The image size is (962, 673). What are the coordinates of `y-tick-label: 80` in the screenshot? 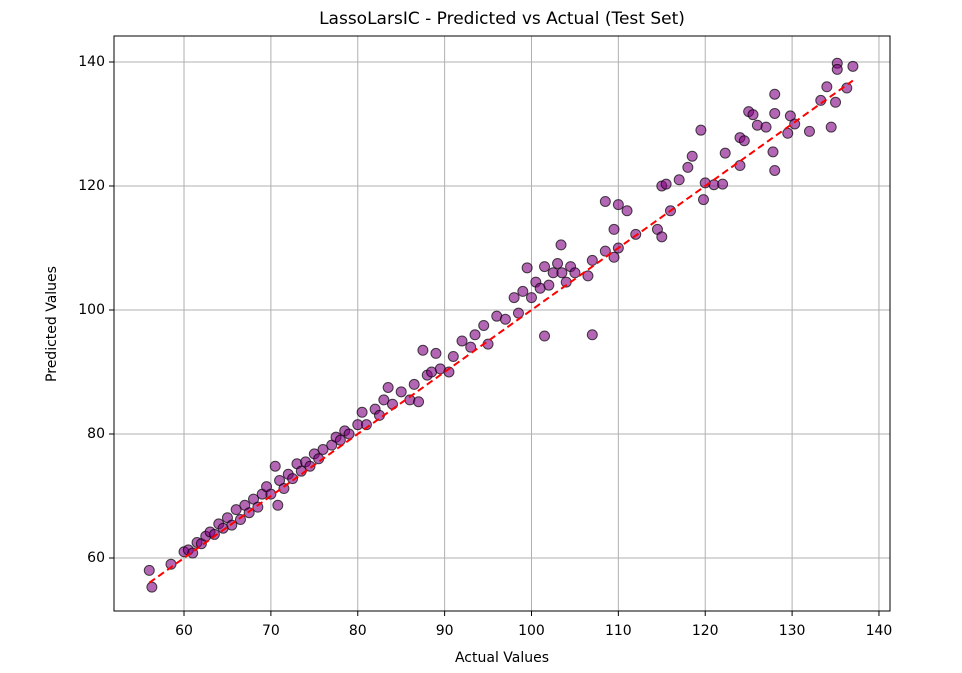 It's located at (96, 434).